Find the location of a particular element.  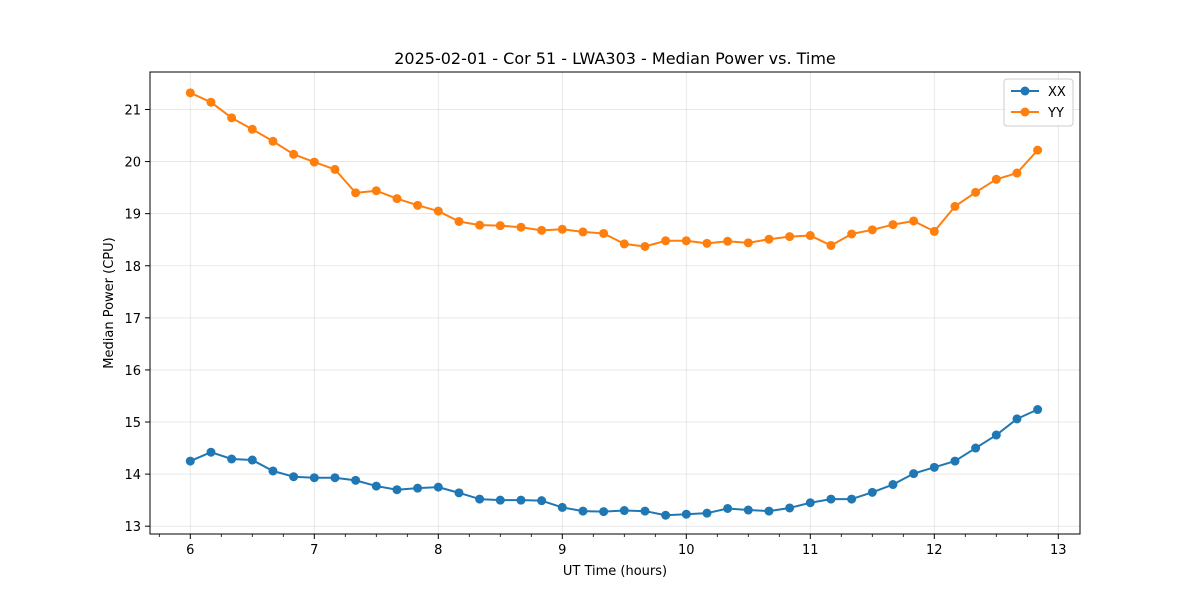

legend-yy-marker is located at coordinates (1025, 112).